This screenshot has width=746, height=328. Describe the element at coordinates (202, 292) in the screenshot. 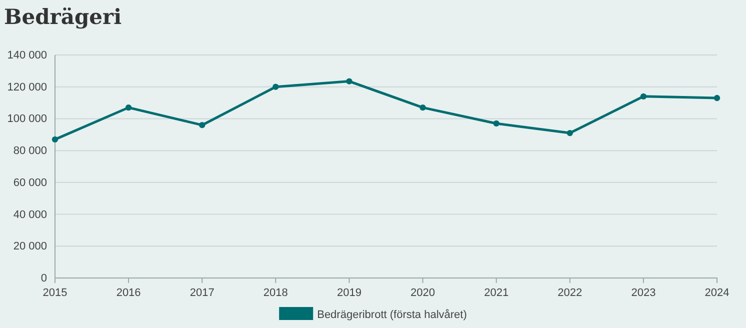

I see `x-tick-label: 2017` at that location.